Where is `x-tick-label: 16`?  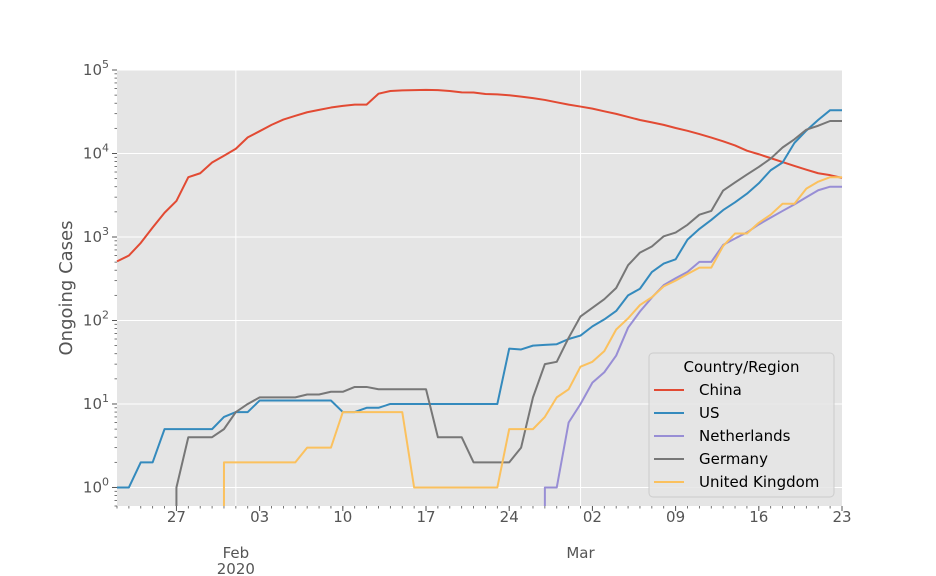
x-tick-label: 16 is located at coordinates (758, 517).